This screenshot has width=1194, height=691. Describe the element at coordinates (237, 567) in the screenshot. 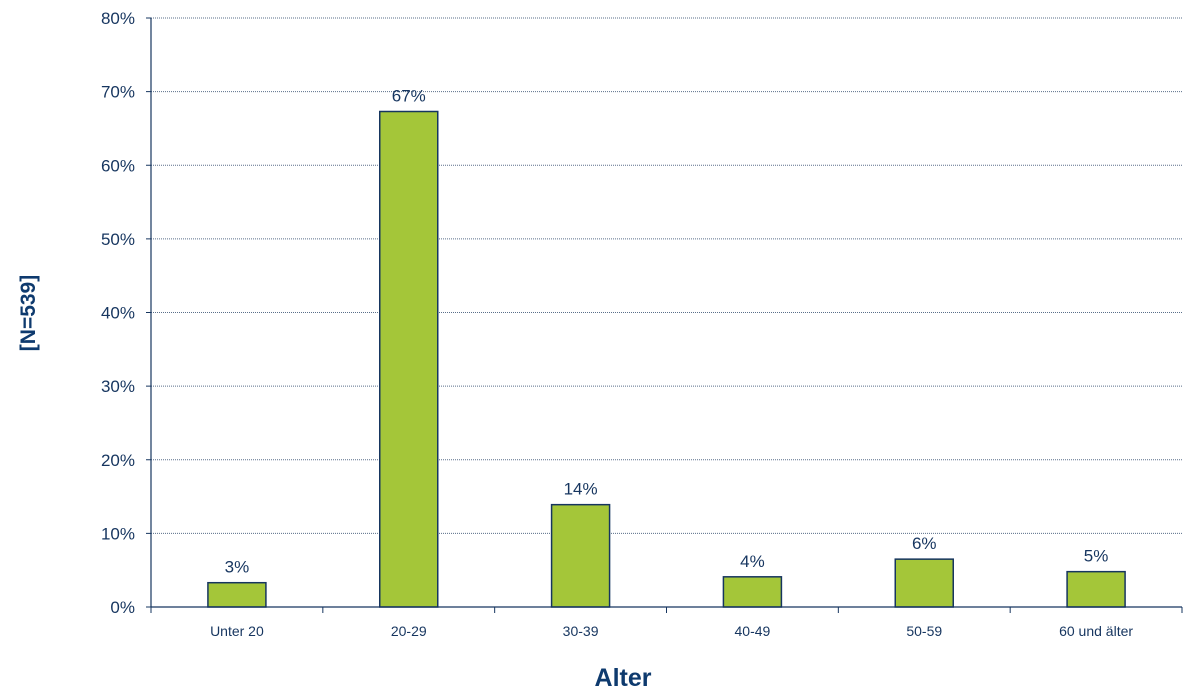

I see `data-label: 3%` at that location.